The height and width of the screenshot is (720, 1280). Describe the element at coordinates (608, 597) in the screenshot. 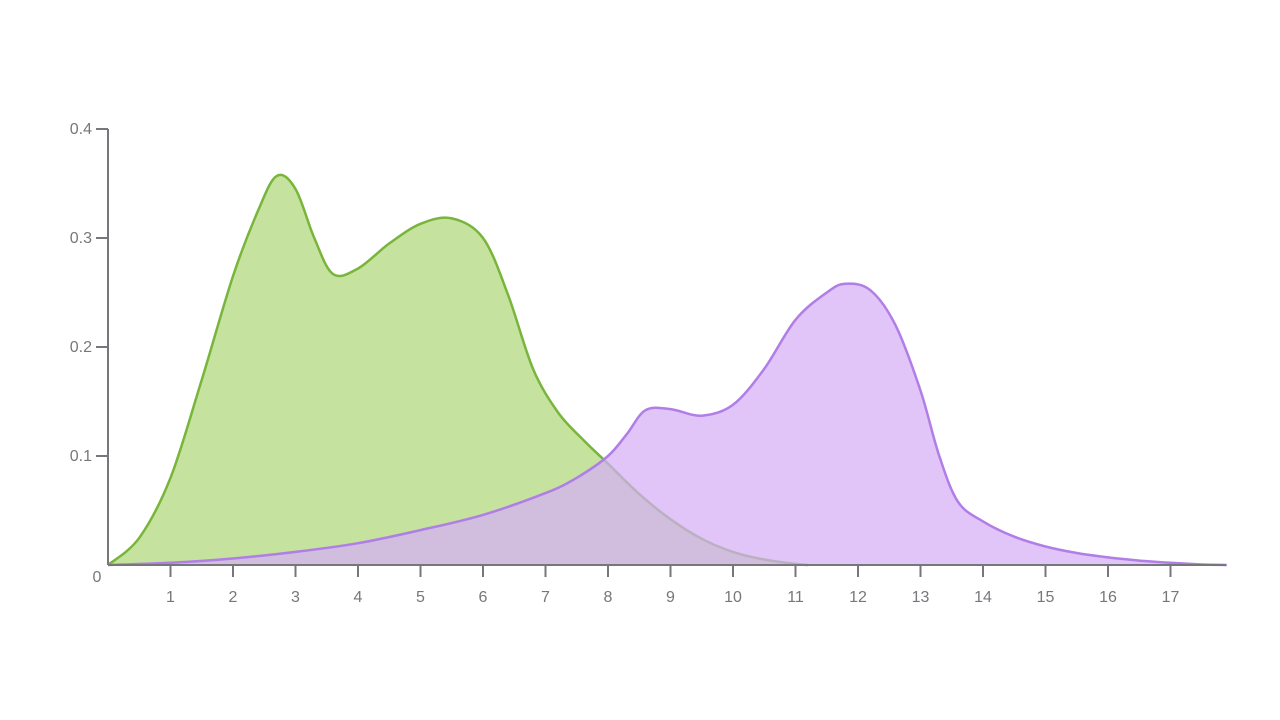

I see `x-tick-label: 8` at that location.